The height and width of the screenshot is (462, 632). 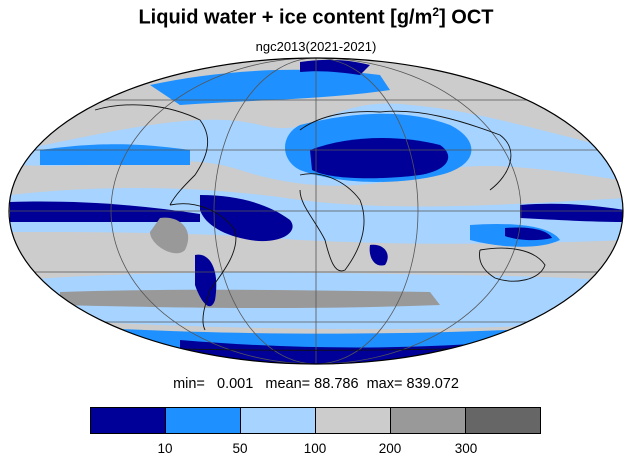 I want to click on plot-title: Liquid water + ice content [g/m2] OCT, so click(x=316, y=17).